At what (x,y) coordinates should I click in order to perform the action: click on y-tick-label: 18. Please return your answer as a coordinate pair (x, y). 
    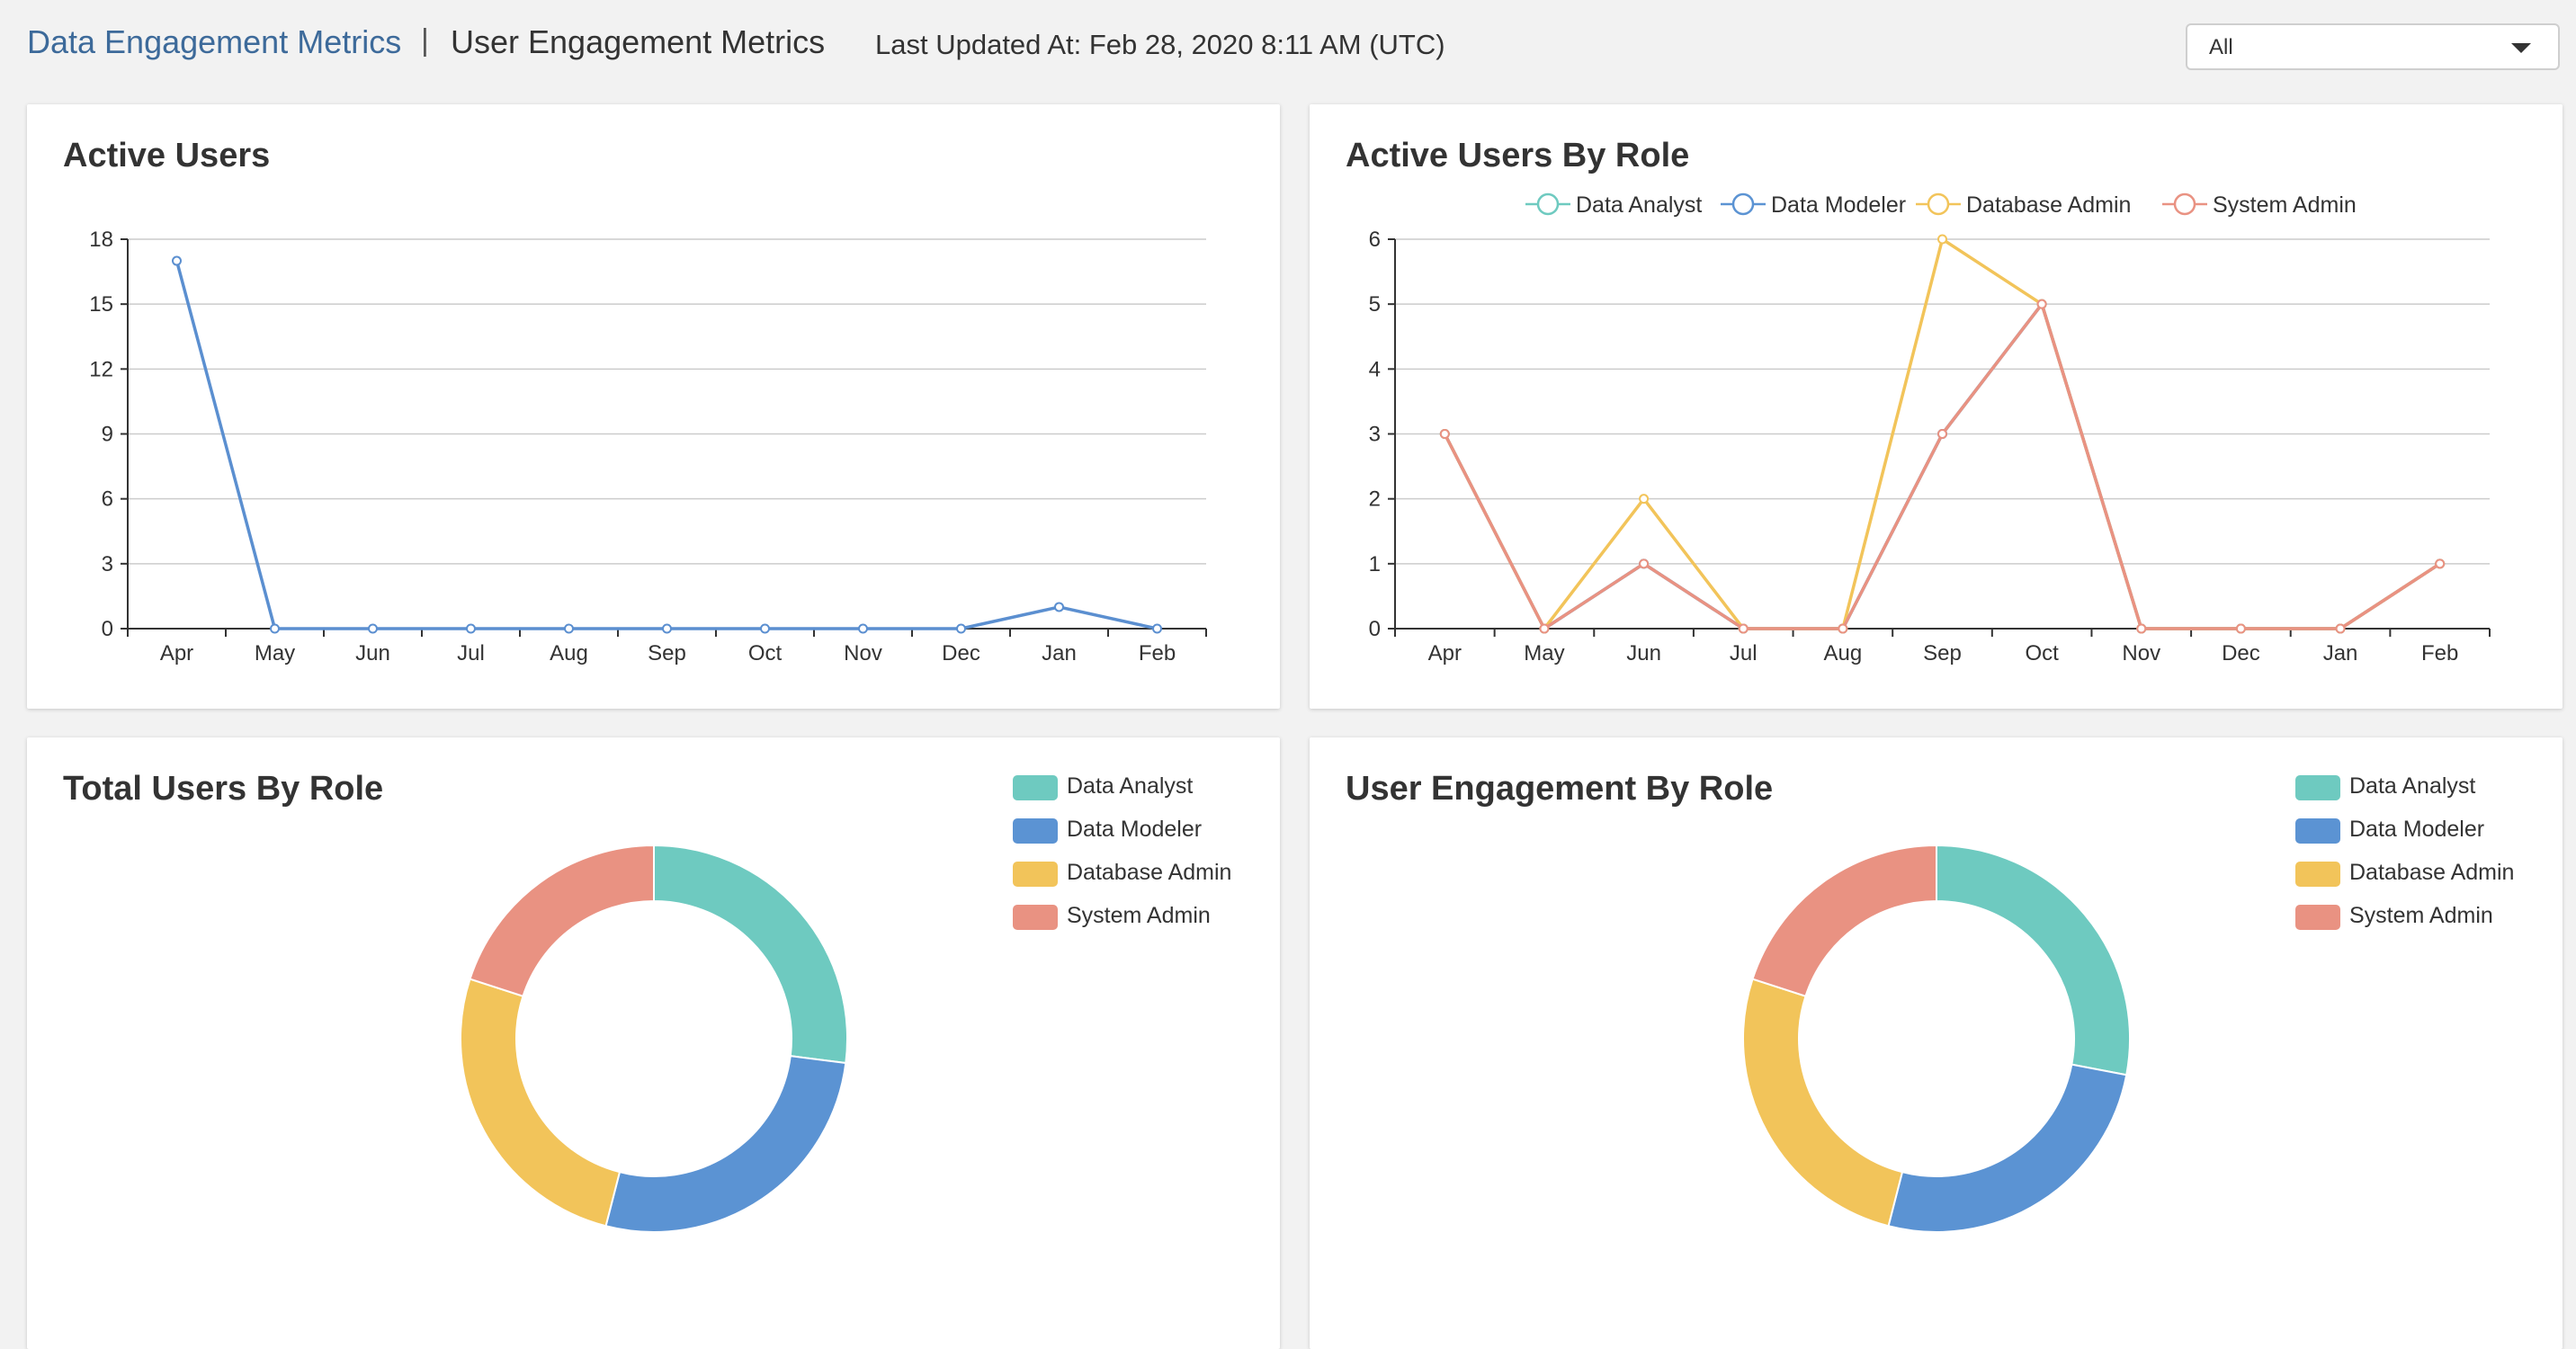
    Looking at the image, I should click on (101, 240).